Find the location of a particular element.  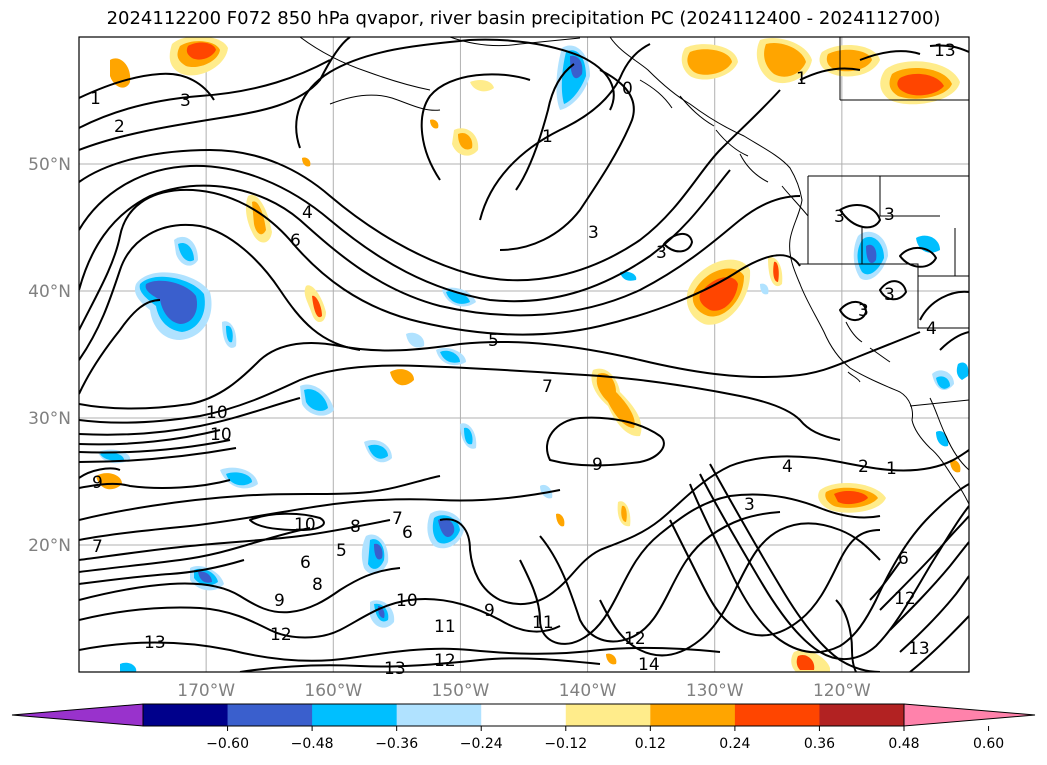

colorbar-extend-low is located at coordinates (77, 715).